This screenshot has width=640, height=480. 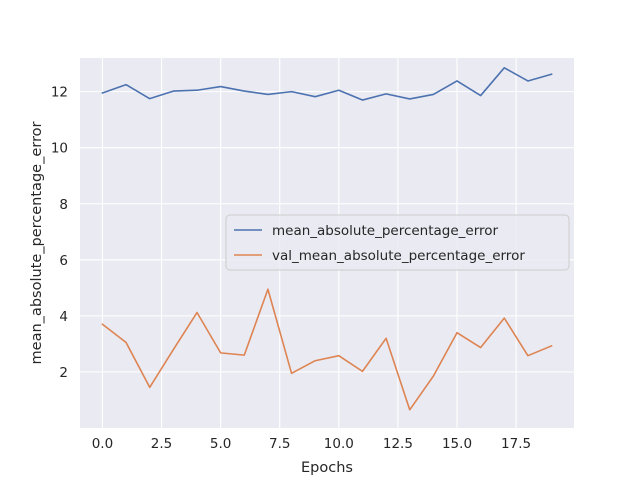 What do you see at coordinates (327, 468) in the screenshot?
I see `x-axis-label: Epochs` at bounding box center [327, 468].